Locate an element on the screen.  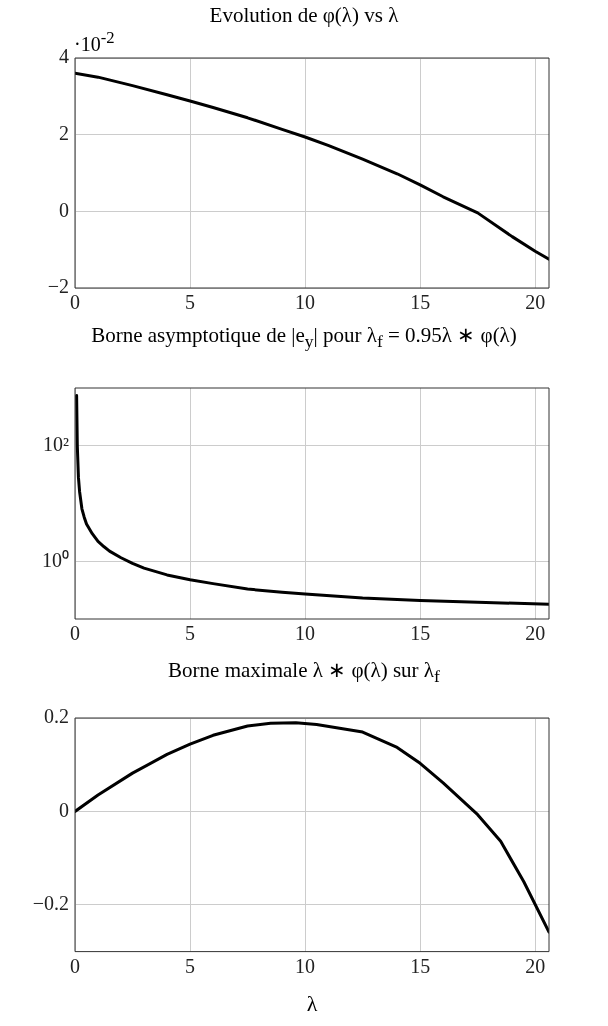
y-tick-label: 10² is located at coordinates (56, 444).